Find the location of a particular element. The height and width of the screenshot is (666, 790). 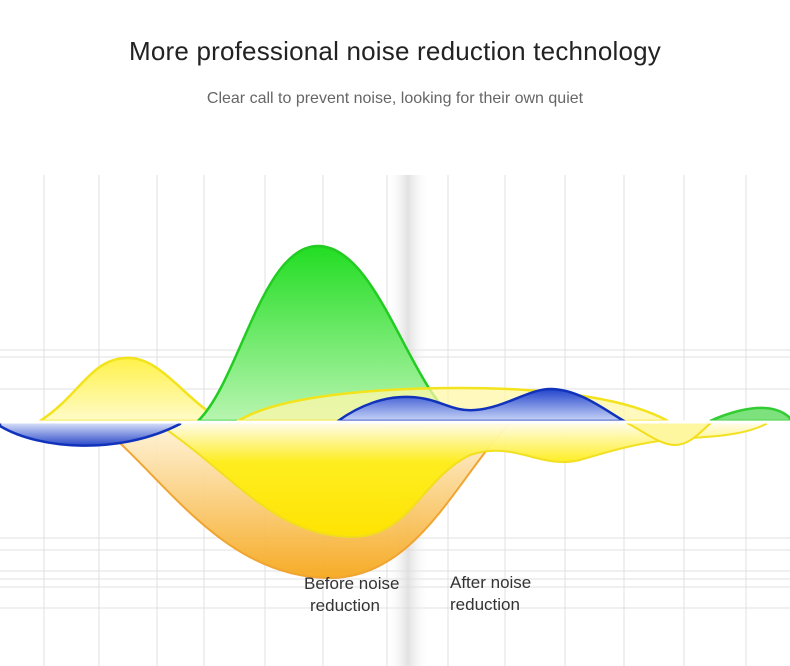

before-noise-reduction-label: Before noise reduction is located at coordinates (351, 595).